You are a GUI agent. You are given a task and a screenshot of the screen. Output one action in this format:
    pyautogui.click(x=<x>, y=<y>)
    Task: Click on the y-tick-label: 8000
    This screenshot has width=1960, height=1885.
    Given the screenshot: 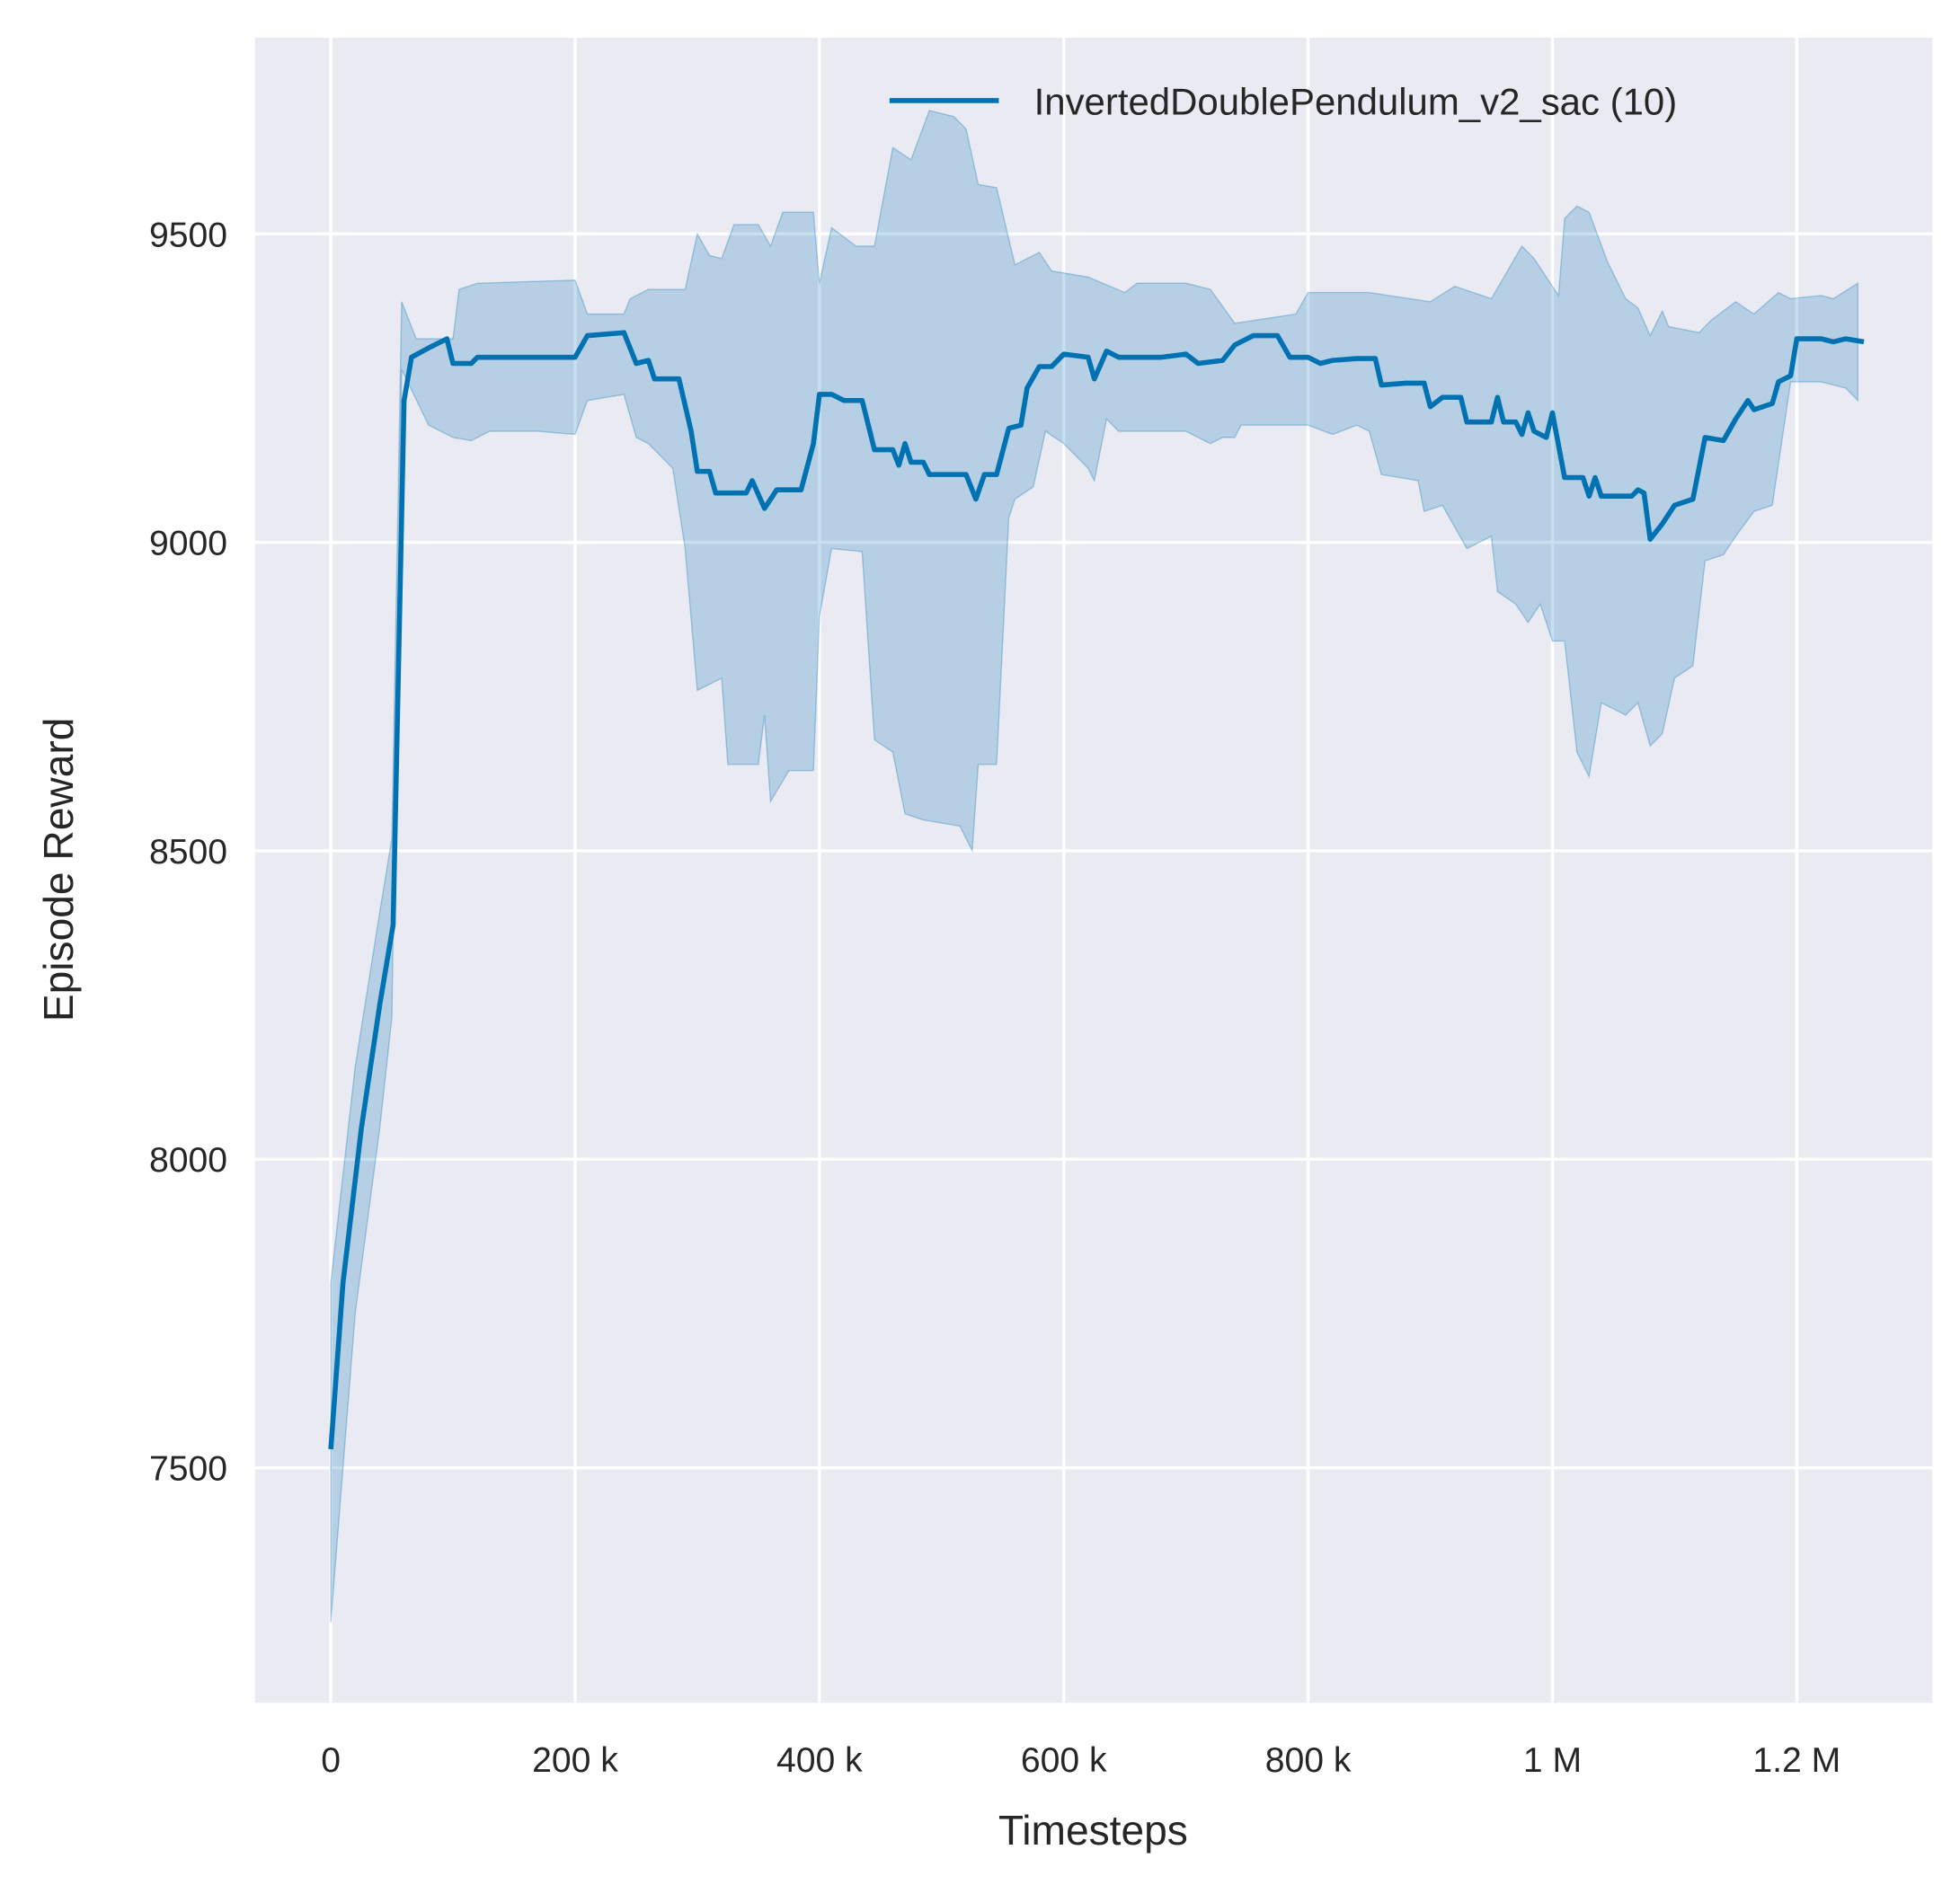 What is the action you would take?
    pyautogui.click(x=188, y=1160)
    